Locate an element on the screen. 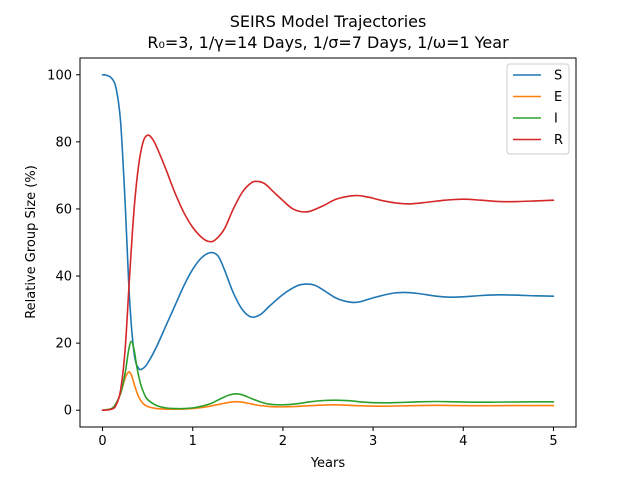  x-tick-label: 5 is located at coordinates (553, 441).